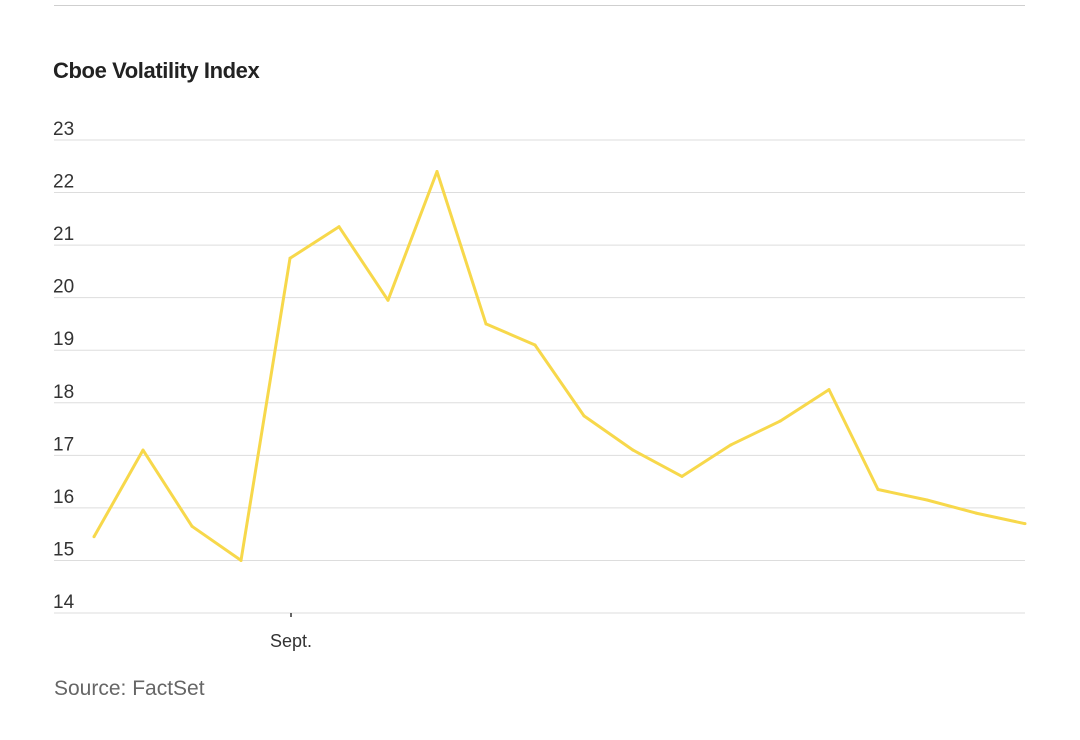 The height and width of the screenshot is (740, 1080). Describe the element at coordinates (129, 688) in the screenshot. I see `source-note: Source: FactSet` at that location.